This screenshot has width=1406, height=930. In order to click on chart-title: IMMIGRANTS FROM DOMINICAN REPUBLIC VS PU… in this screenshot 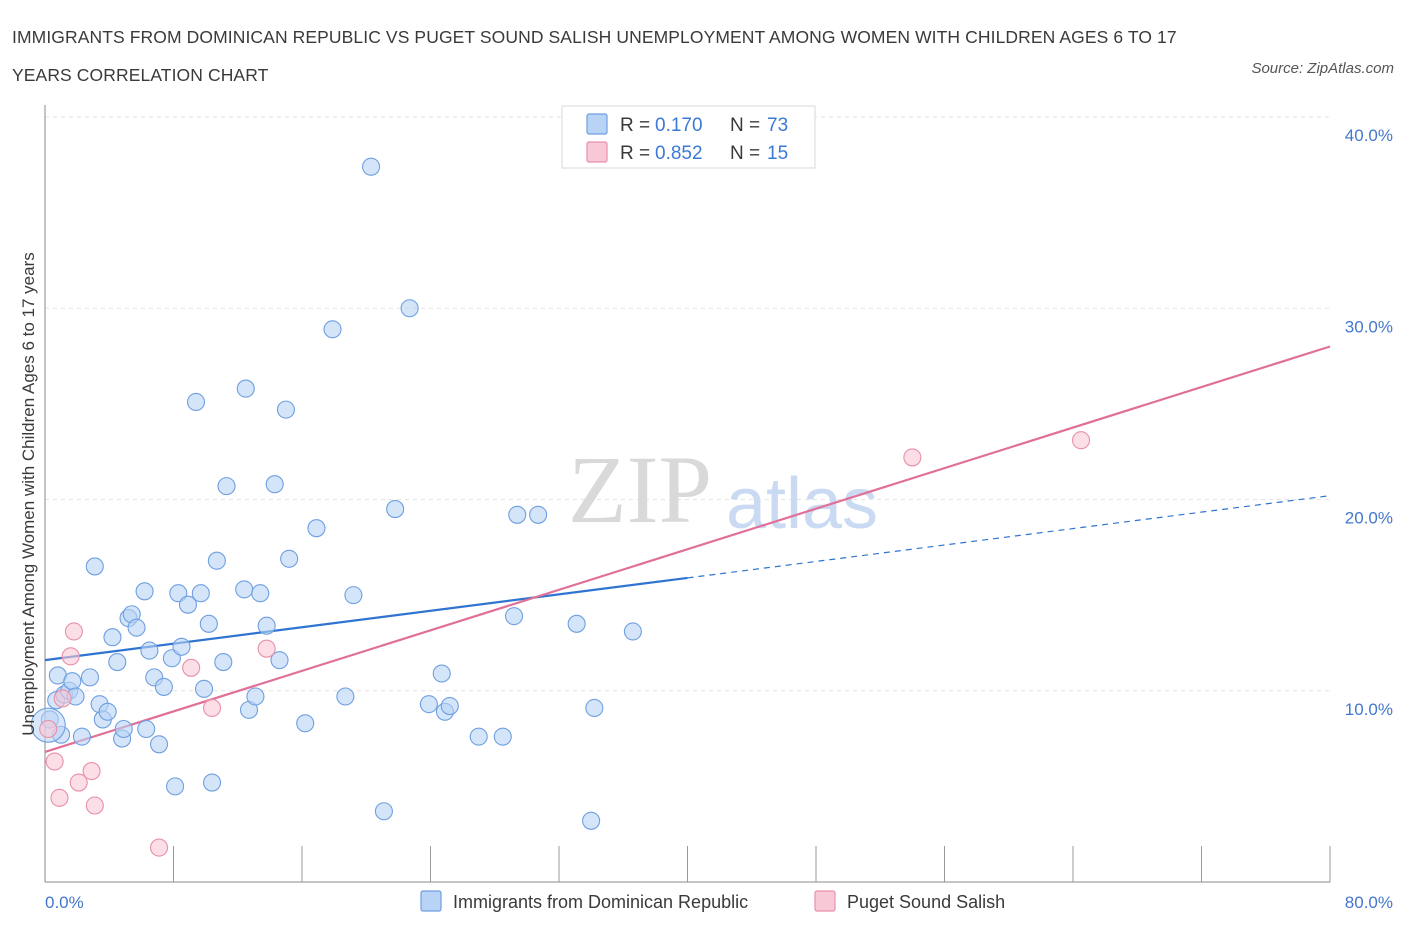, I will do `click(594, 56)`.